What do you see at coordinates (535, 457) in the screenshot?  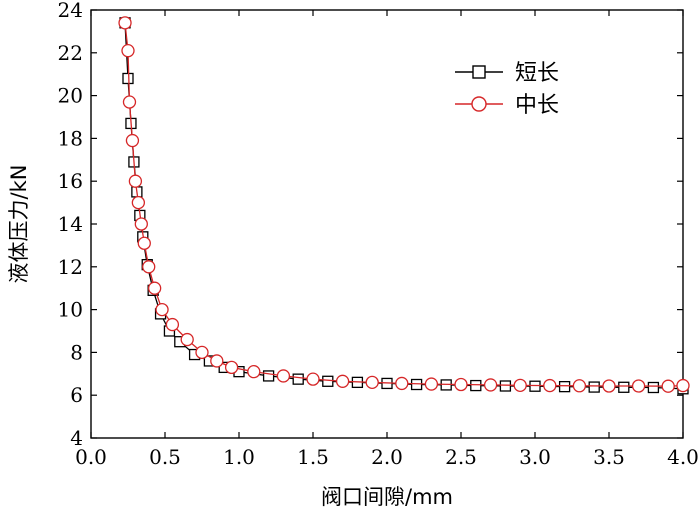 I see `x-tick-label: 3.0` at bounding box center [535, 457].